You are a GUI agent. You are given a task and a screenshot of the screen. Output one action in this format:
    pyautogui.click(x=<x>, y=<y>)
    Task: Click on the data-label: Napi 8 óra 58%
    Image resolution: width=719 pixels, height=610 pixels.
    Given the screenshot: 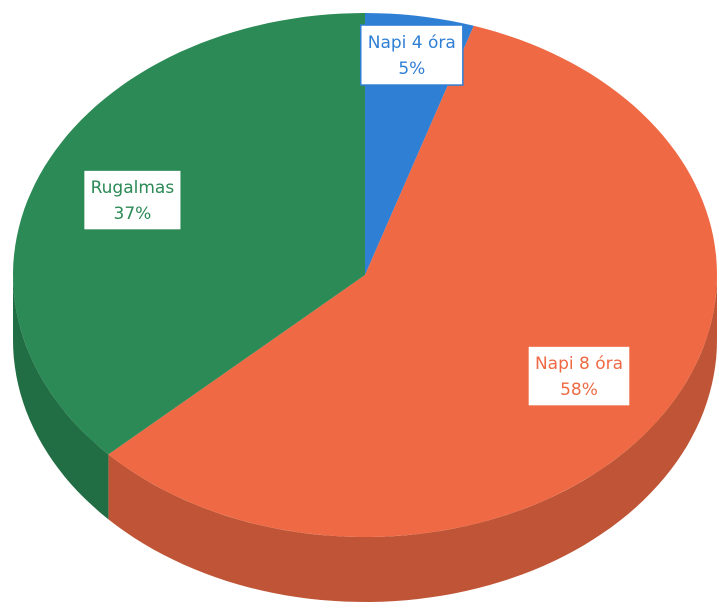 What is the action you would take?
    pyautogui.click(x=579, y=376)
    